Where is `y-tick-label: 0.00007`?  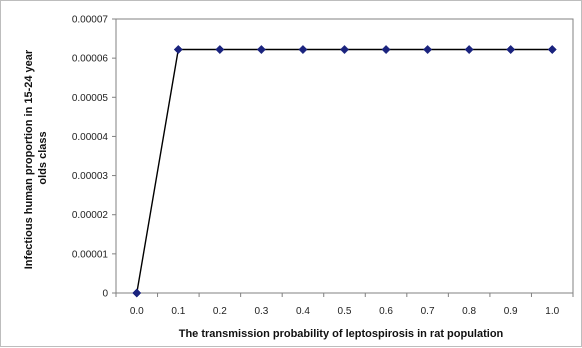 y-tick-label: 0.00007 is located at coordinates (90, 20).